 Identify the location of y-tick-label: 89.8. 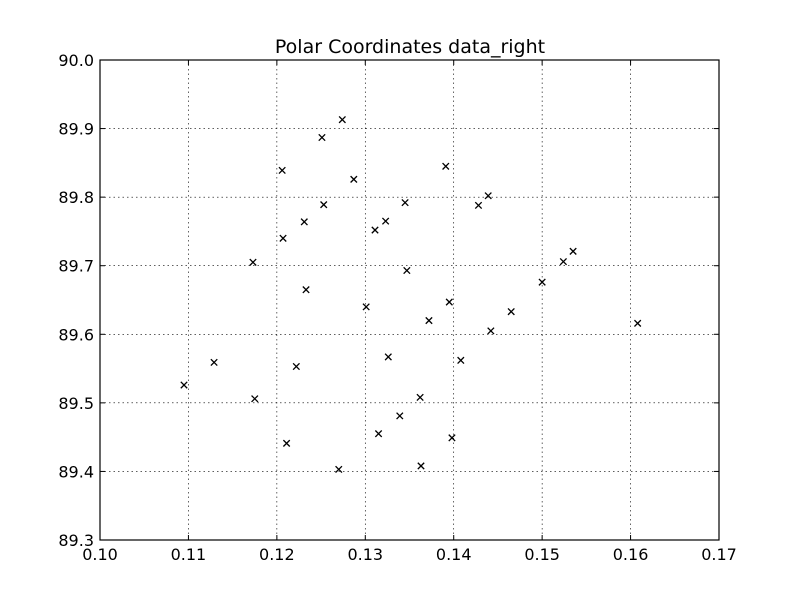
(76, 197).